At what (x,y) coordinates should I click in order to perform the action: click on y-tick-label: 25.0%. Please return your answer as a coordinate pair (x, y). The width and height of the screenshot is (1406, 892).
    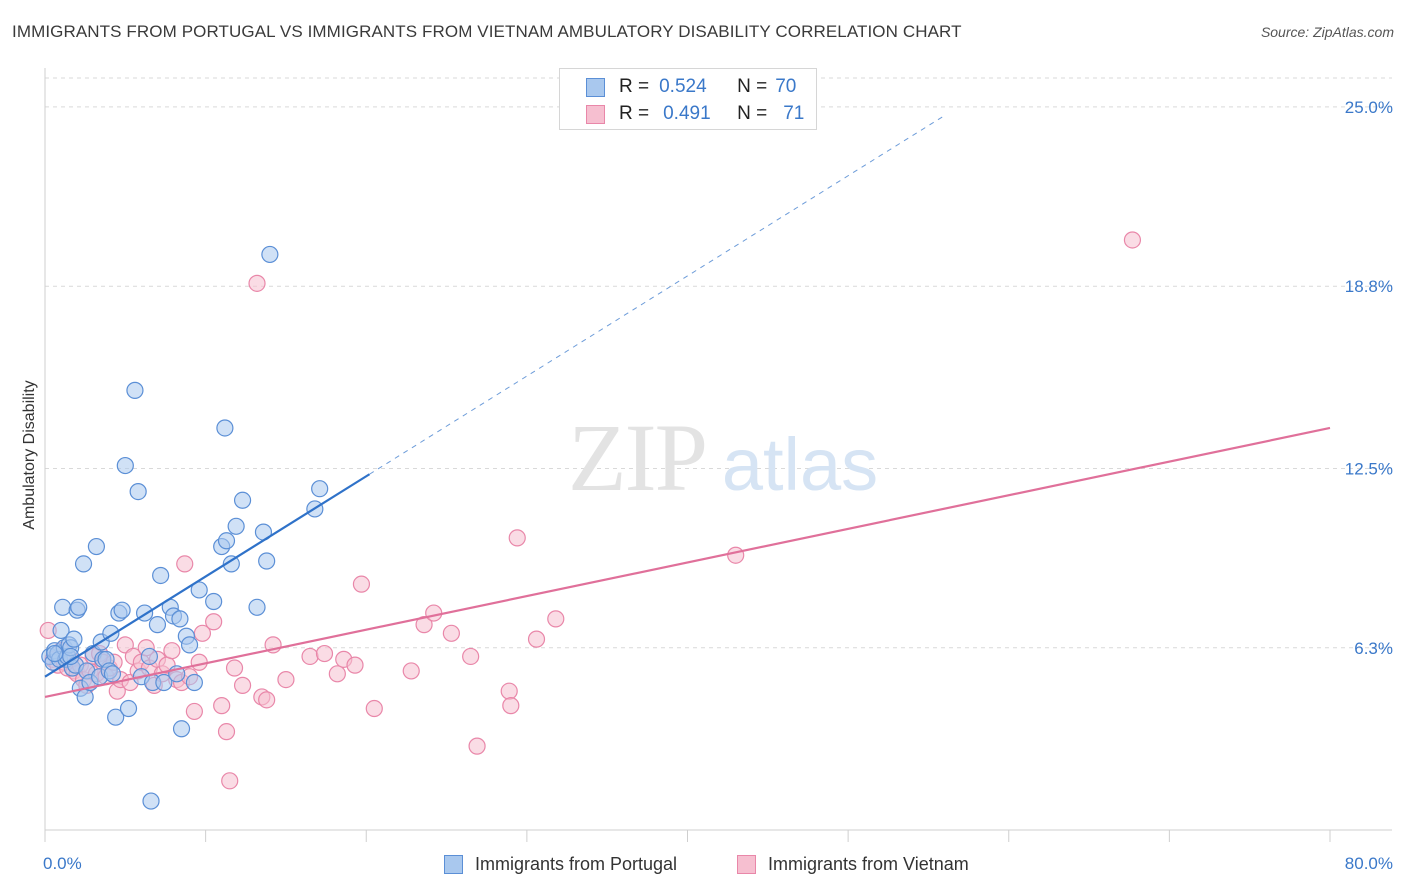
    Looking at the image, I should click on (1369, 107).